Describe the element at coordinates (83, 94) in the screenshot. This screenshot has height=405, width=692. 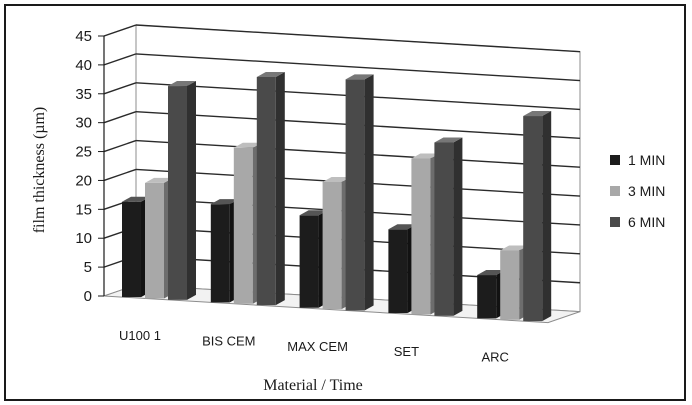
I see `y-tick-label: 35` at that location.